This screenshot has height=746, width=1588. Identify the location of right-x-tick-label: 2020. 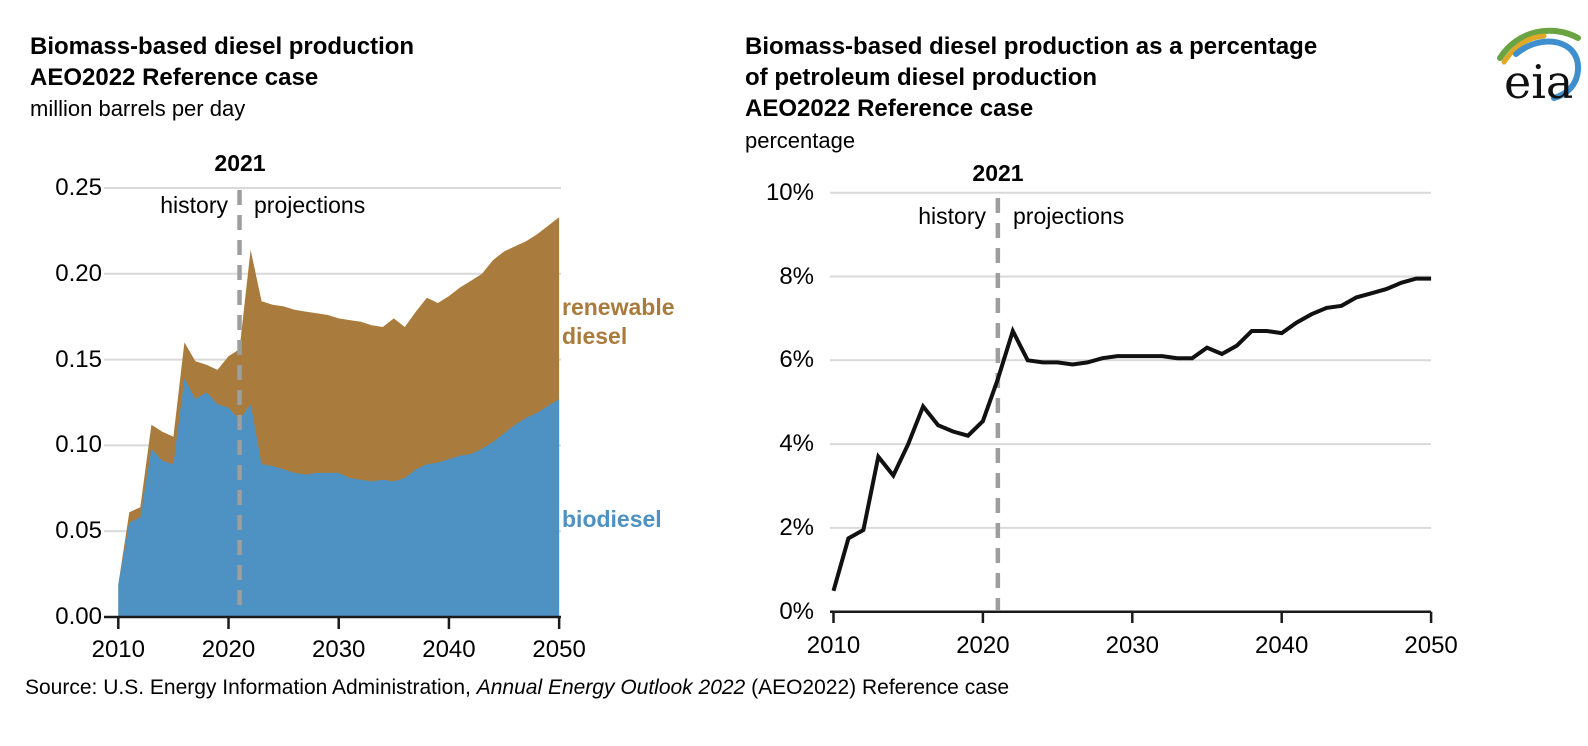
(983, 645).